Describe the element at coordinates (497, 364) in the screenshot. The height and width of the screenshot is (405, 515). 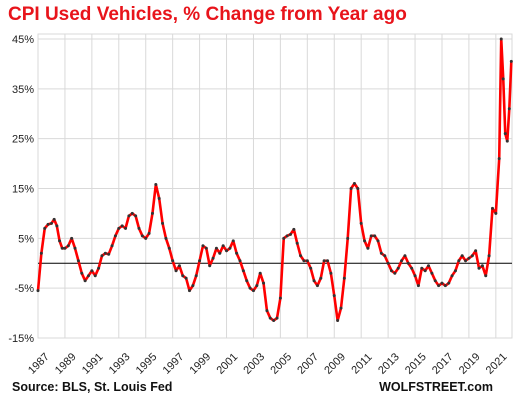
I see `x-tick-label: 2021` at that location.